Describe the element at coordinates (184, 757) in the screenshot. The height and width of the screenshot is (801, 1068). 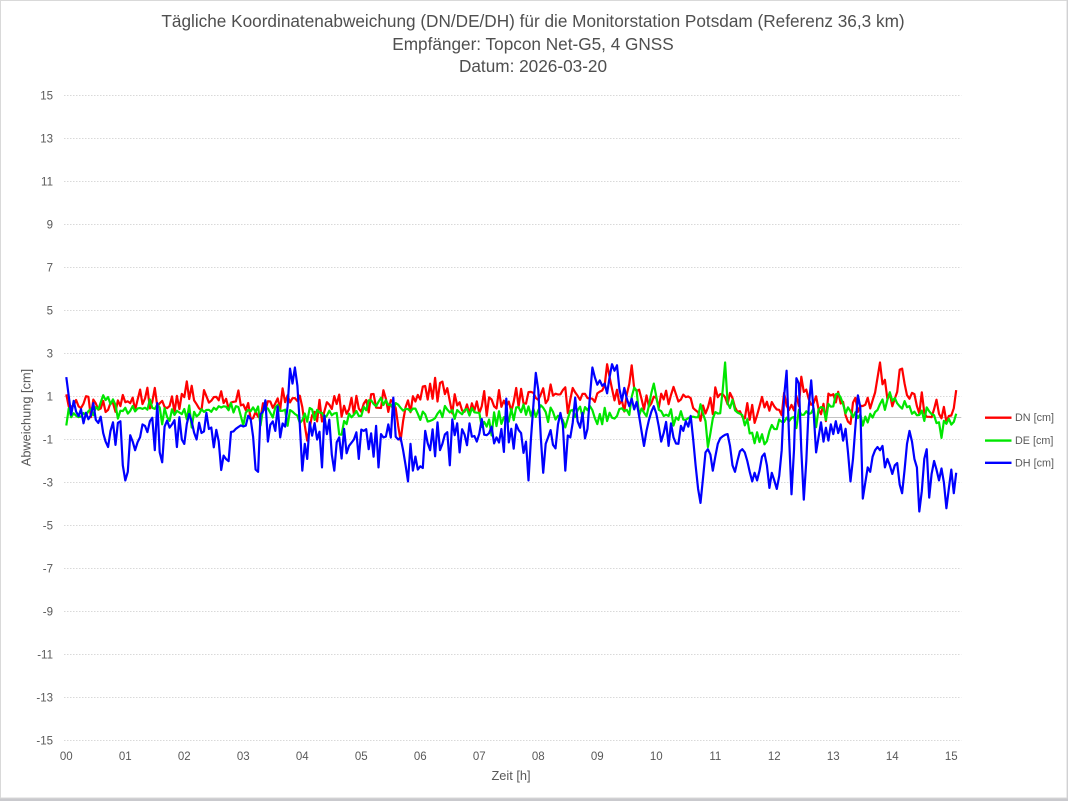
I see `svg-text: 02` at that location.